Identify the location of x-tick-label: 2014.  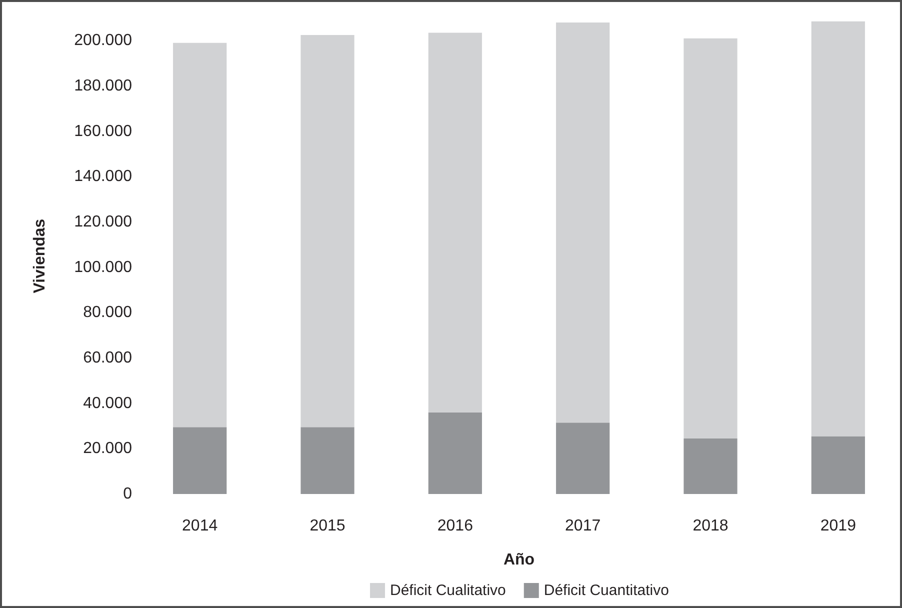
(200, 526).